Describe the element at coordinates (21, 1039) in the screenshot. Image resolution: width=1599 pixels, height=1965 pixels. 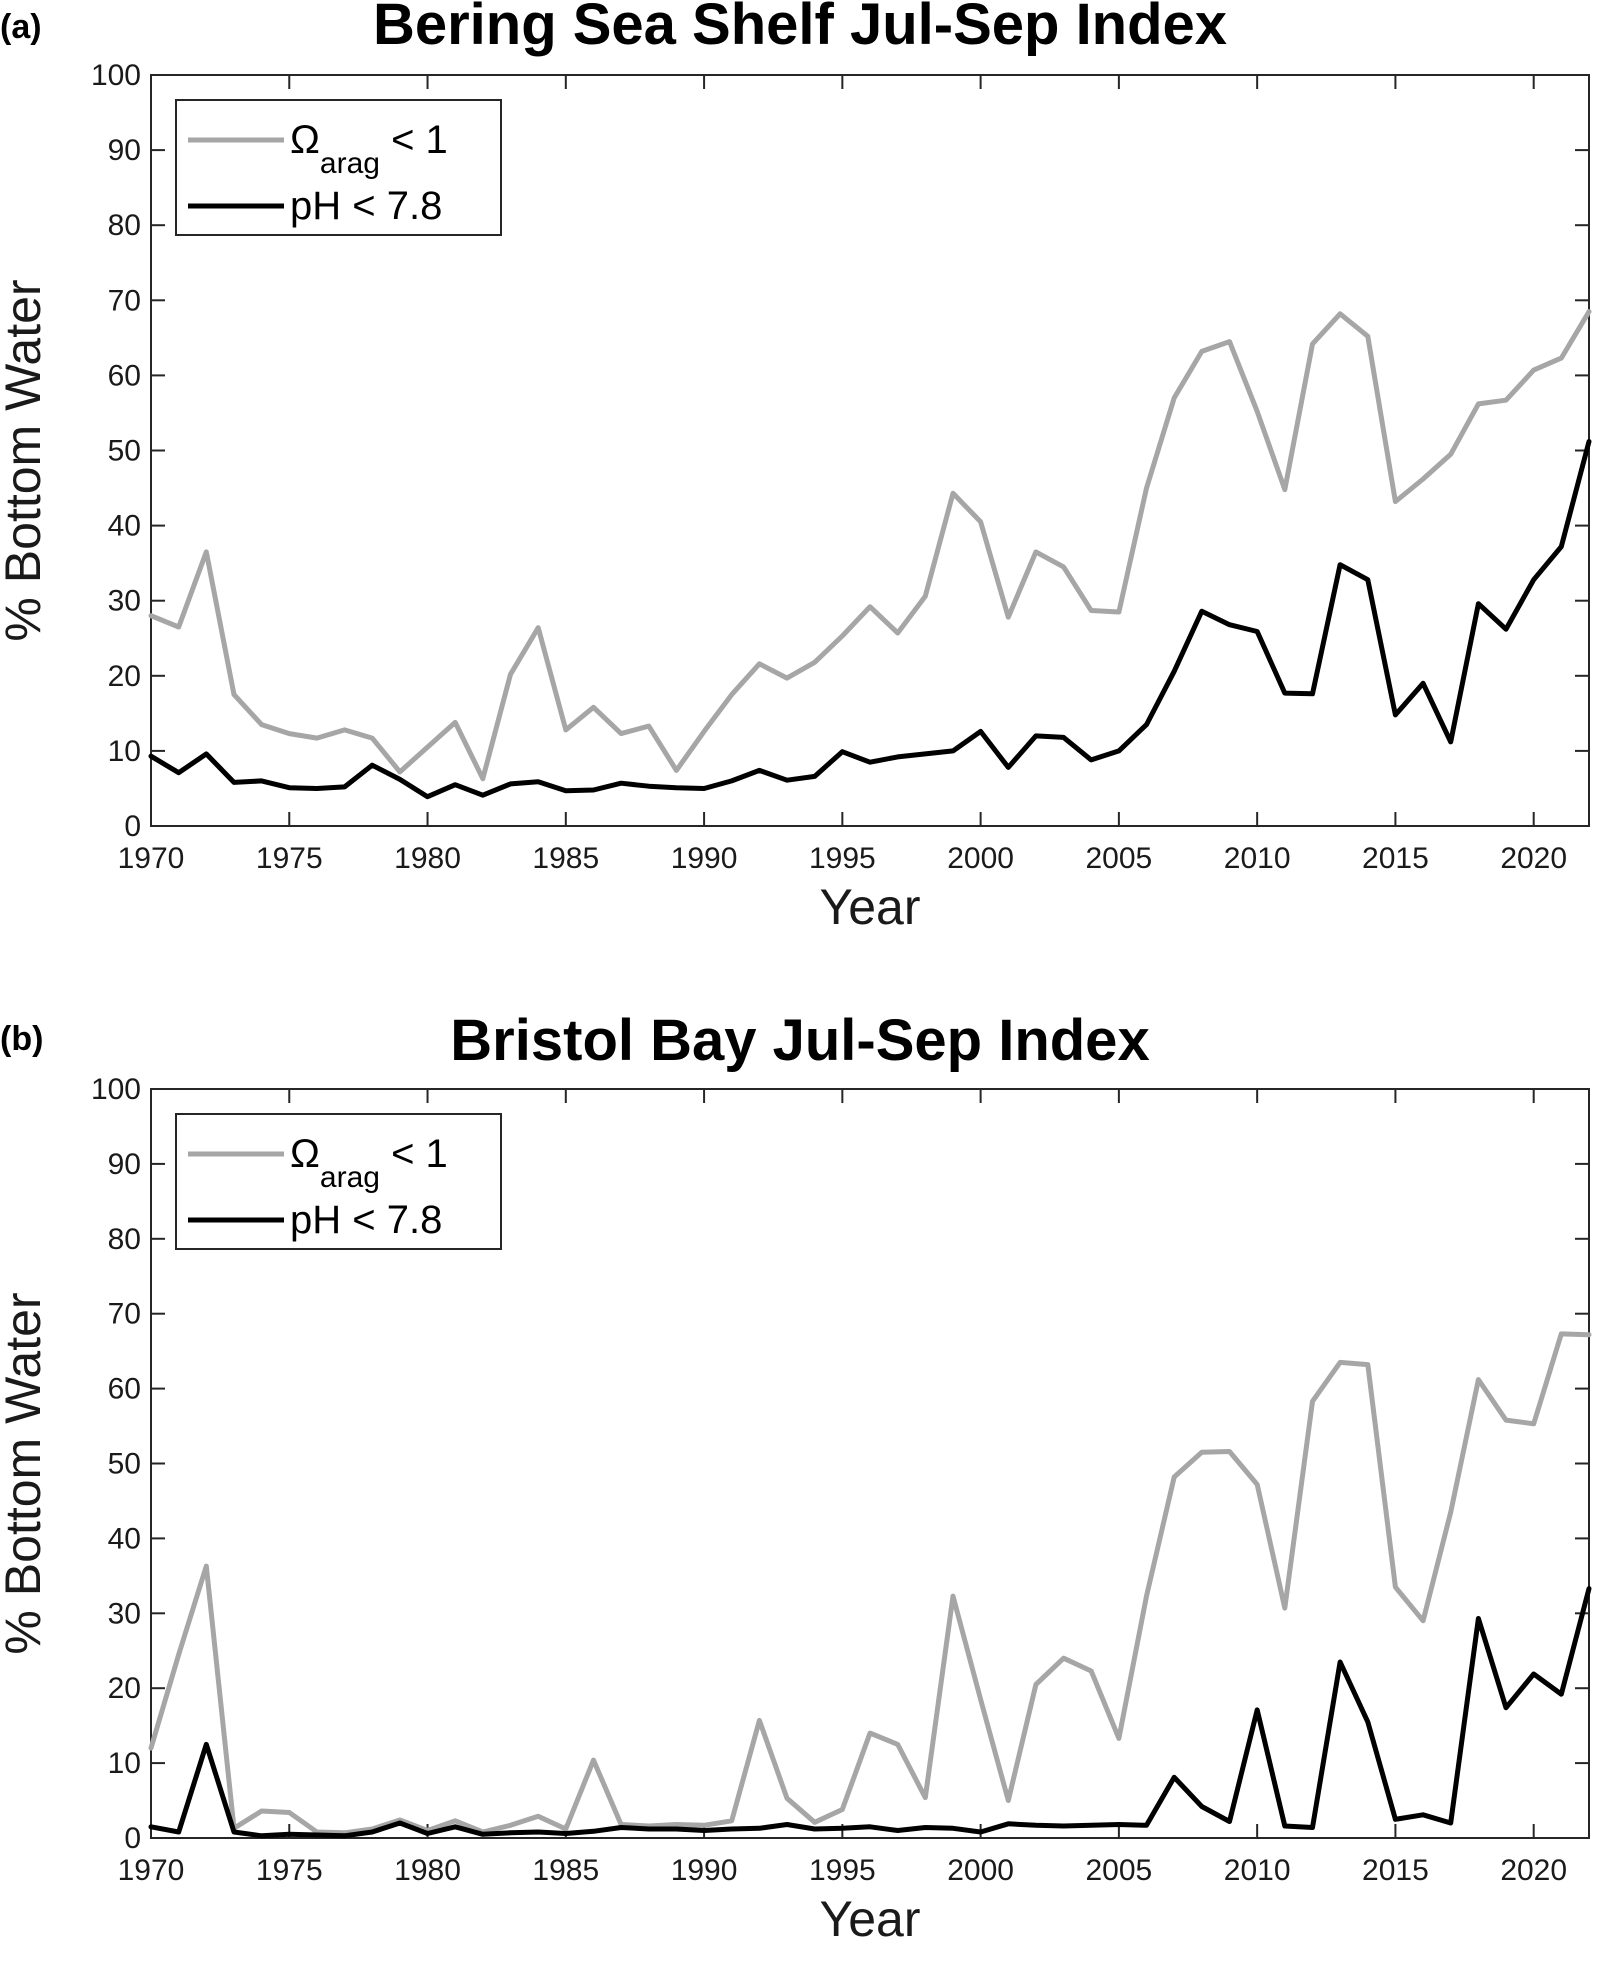
I see `panel-label: (b)` at that location.